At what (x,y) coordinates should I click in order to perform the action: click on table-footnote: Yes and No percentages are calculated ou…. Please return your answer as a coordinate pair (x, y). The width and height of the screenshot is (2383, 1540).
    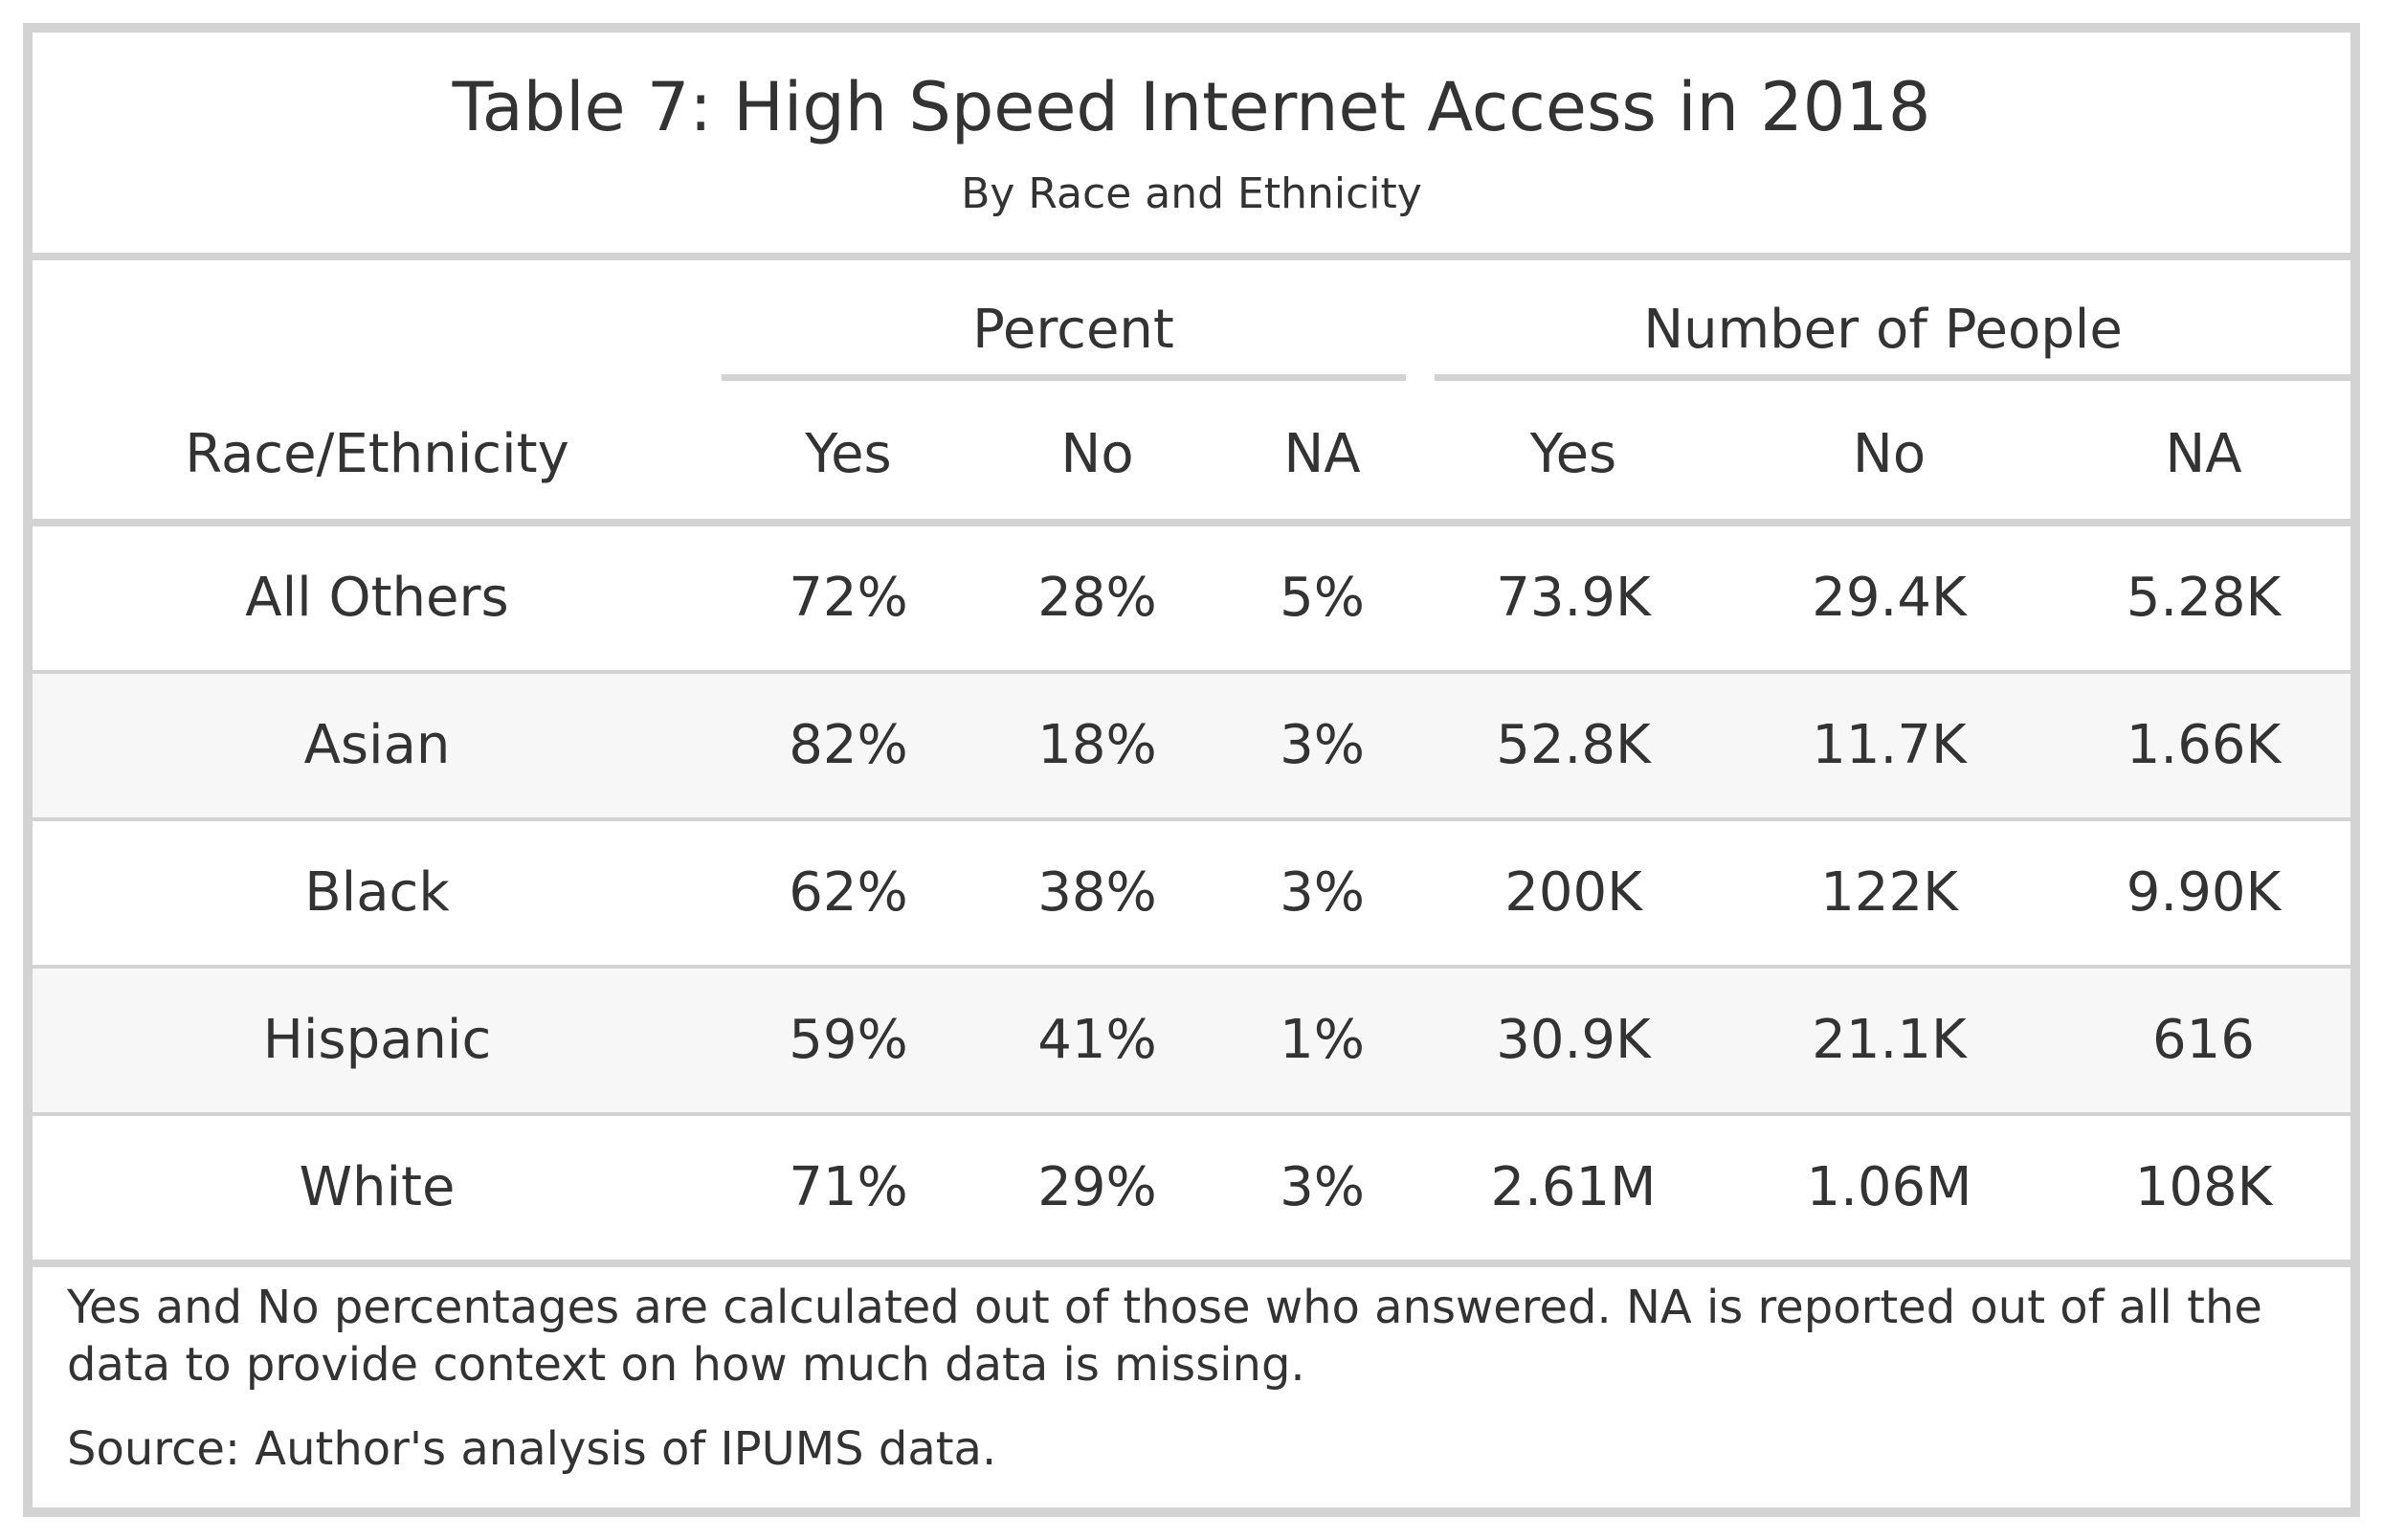
    Looking at the image, I should click on (1165, 1337).